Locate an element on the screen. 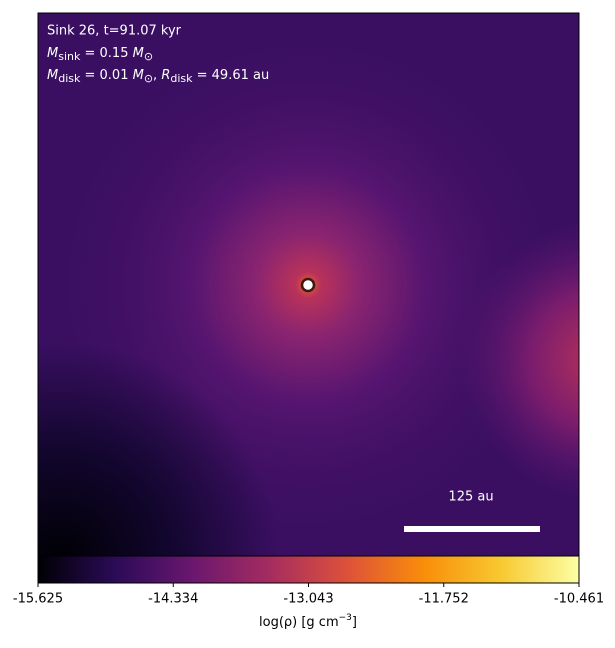  annotation: Msink = 0.15 M⊙ is located at coordinates (100, 55).